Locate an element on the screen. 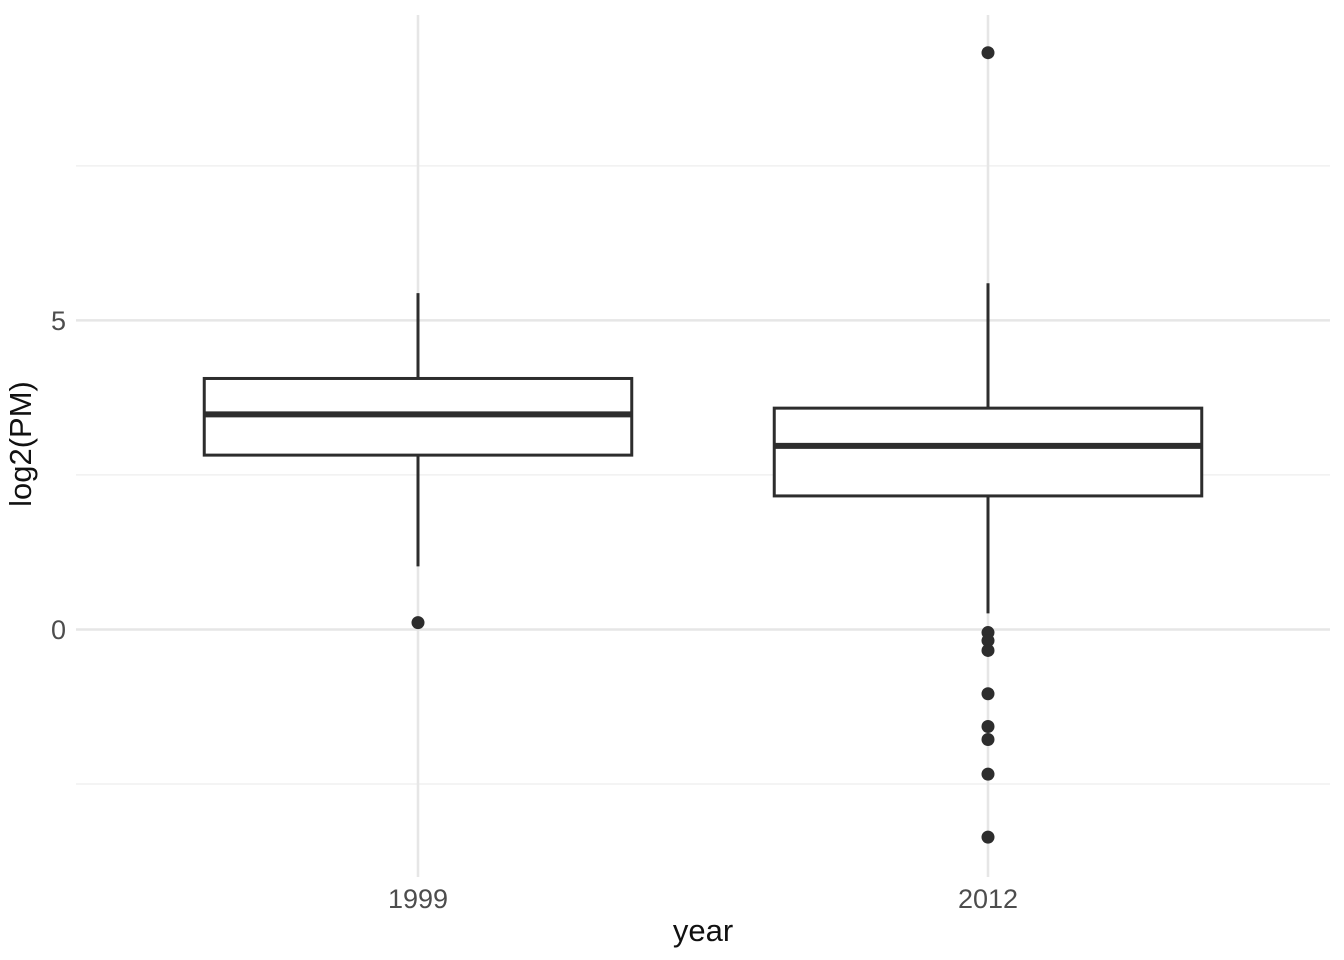 The width and height of the screenshot is (1344, 960). y-tick-label: 5 is located at coordinates (58, 321).